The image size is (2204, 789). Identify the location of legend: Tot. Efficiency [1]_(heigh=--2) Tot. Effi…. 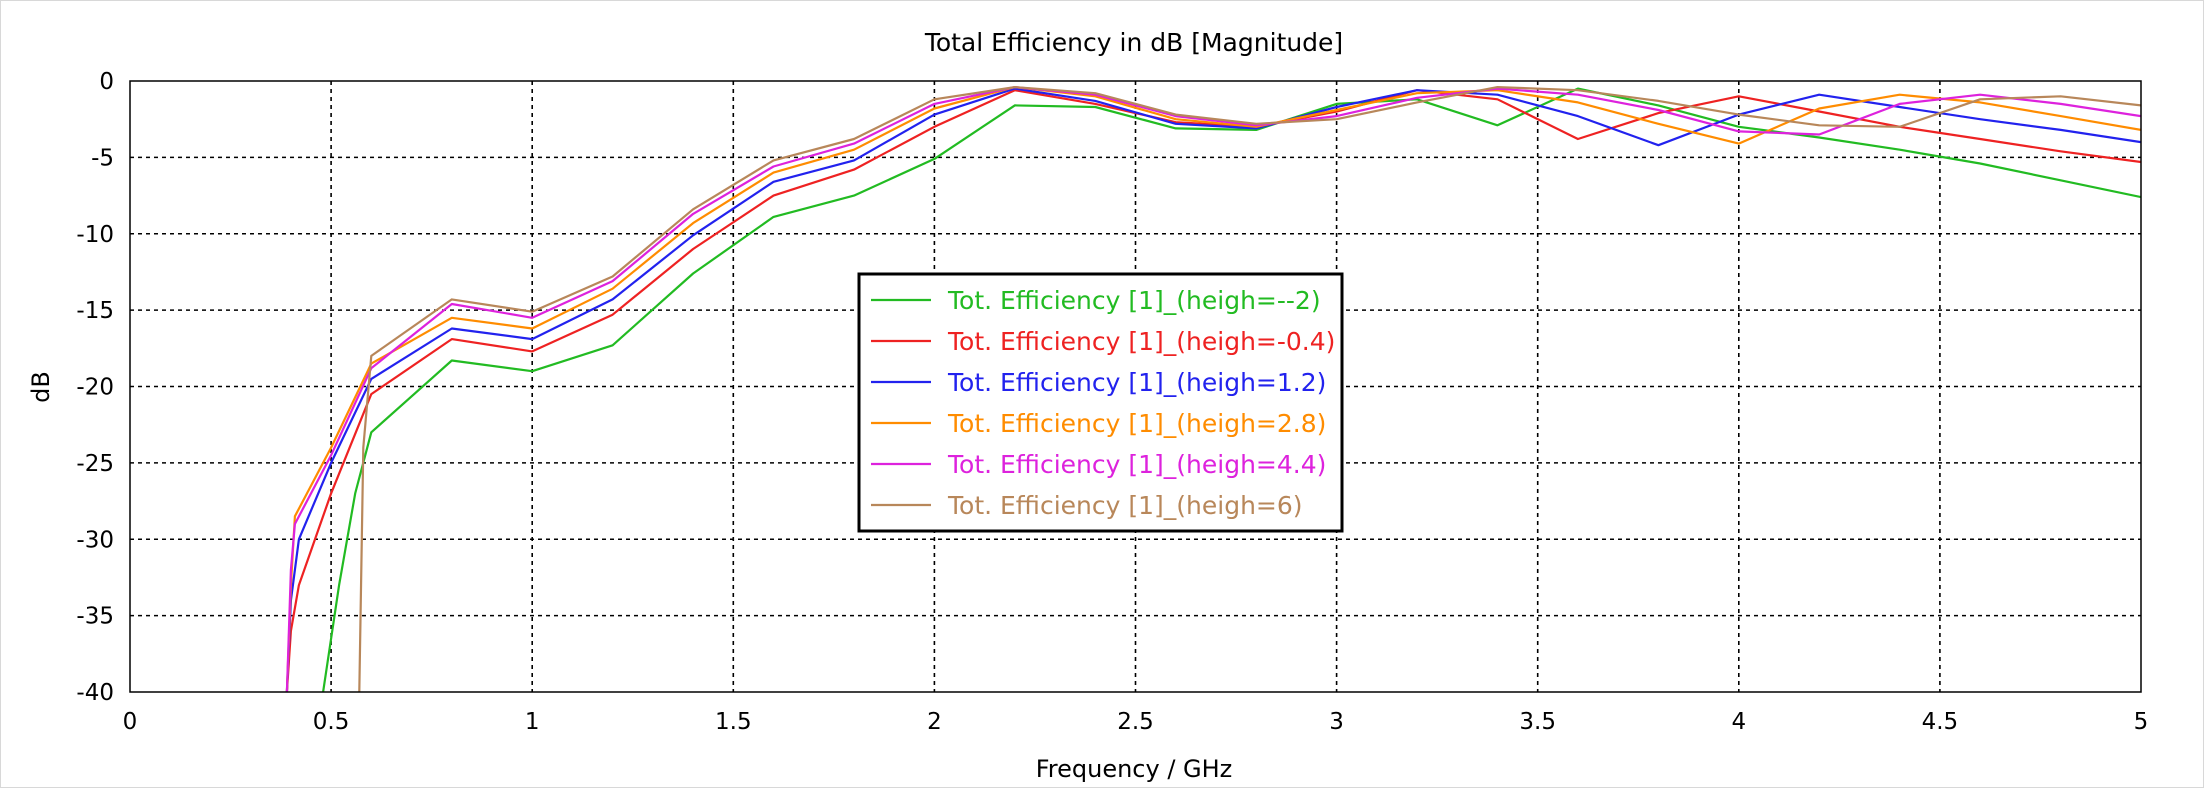
(1100, 402).